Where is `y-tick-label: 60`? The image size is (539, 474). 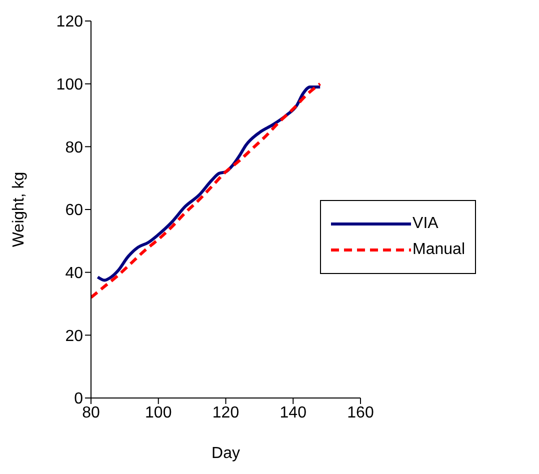 y-tick-label: 60 is located at coordinates (74, 211).